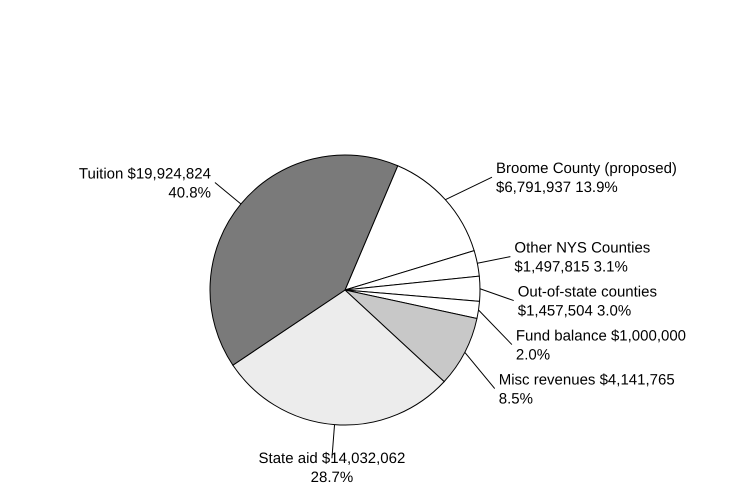  What do you see at coordinates (587, 292) in the screenshot?
I see `slice-label: Out-of-state counties` at bounding box center [587, 292].